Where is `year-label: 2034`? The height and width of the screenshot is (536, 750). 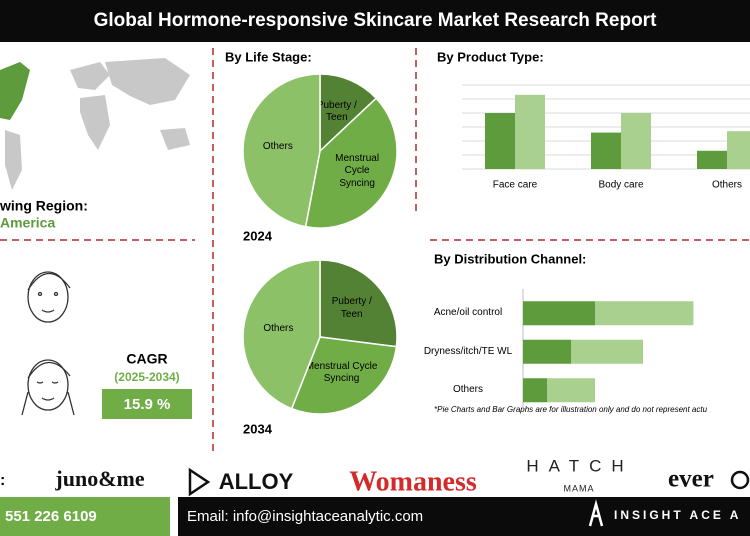 year-label: 2034 is located at coordinates (258, 428).